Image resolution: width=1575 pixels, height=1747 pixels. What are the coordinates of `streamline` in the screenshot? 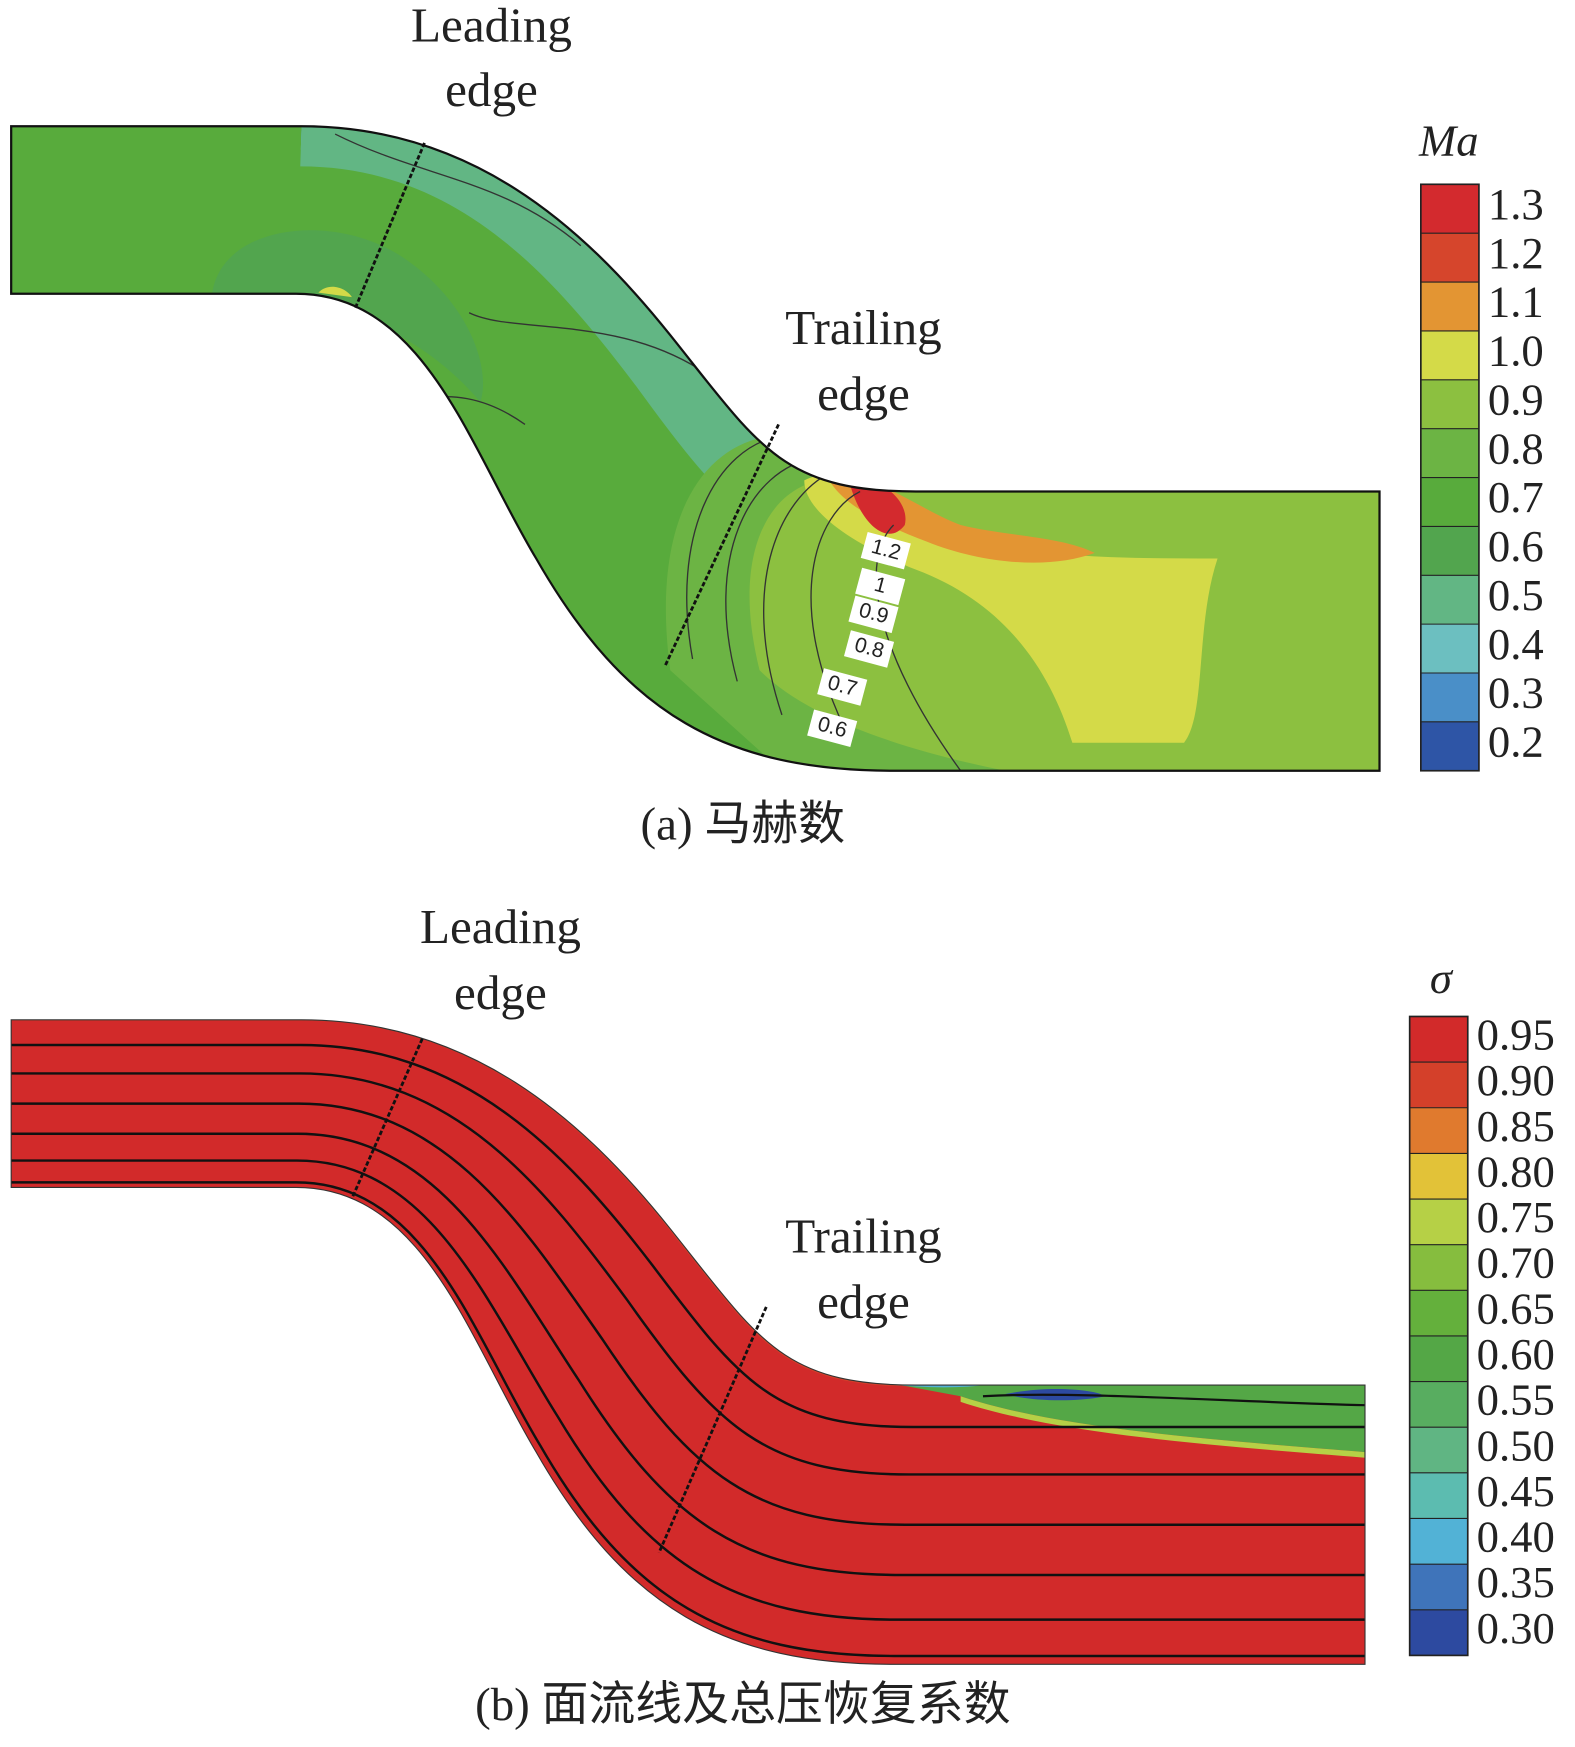 It's located at (1173, 1400).